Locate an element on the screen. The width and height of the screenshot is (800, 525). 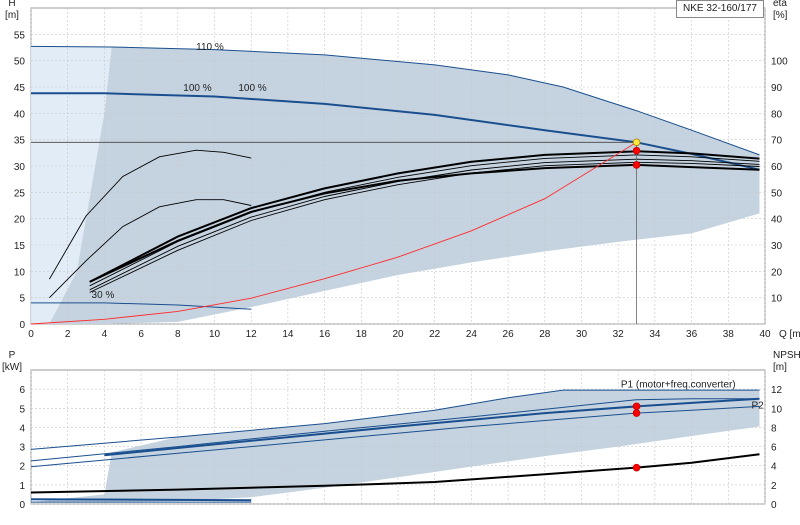
curve-P1-upper is located at coordinates (395, 419).